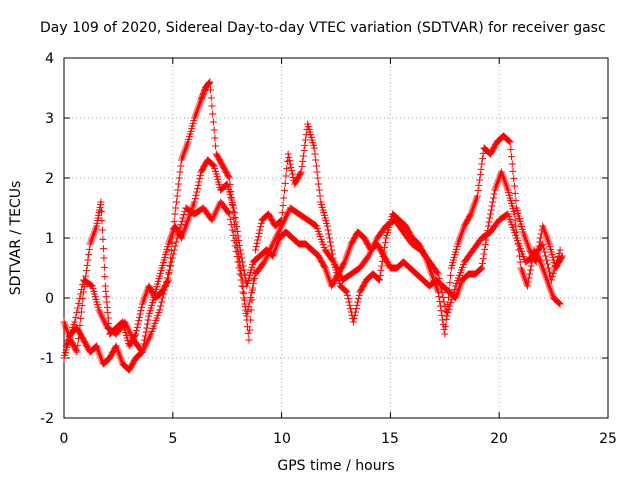 This screenshot has width=640, height=480. I want to click on x-tick-label-20: 20, so click(499, 439).